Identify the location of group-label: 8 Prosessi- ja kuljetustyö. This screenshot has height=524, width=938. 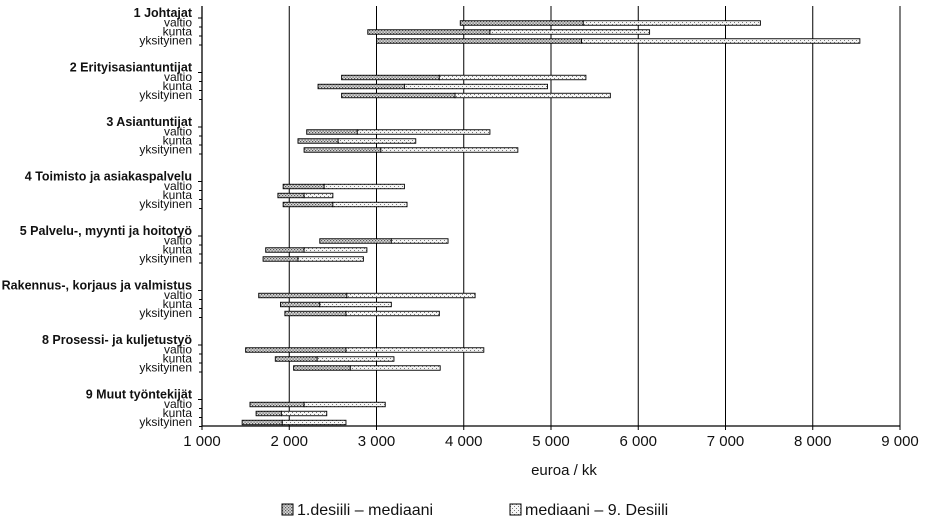
(117, 340).